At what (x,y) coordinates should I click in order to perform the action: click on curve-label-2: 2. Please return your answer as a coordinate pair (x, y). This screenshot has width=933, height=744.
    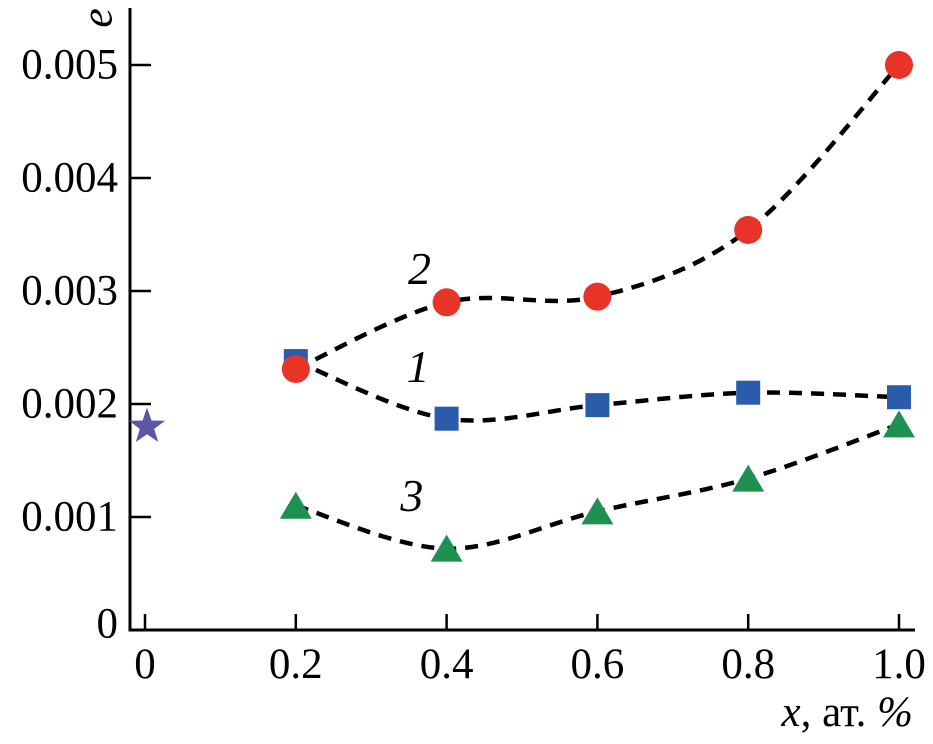
    Looking at the image, I should click on (419, 268).